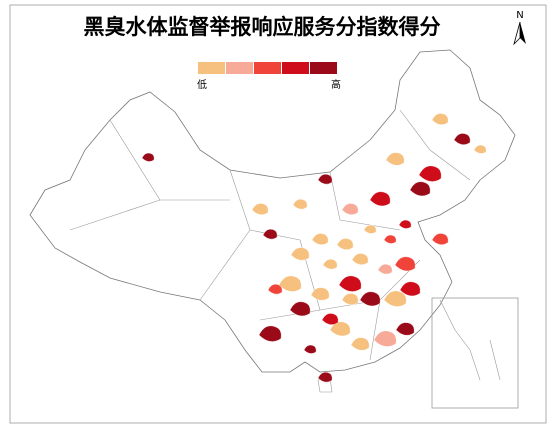  What do you see at coordinates (269, 76) in the screenshot?
I see `legend: 低 高` at bounding box center [269, 76].